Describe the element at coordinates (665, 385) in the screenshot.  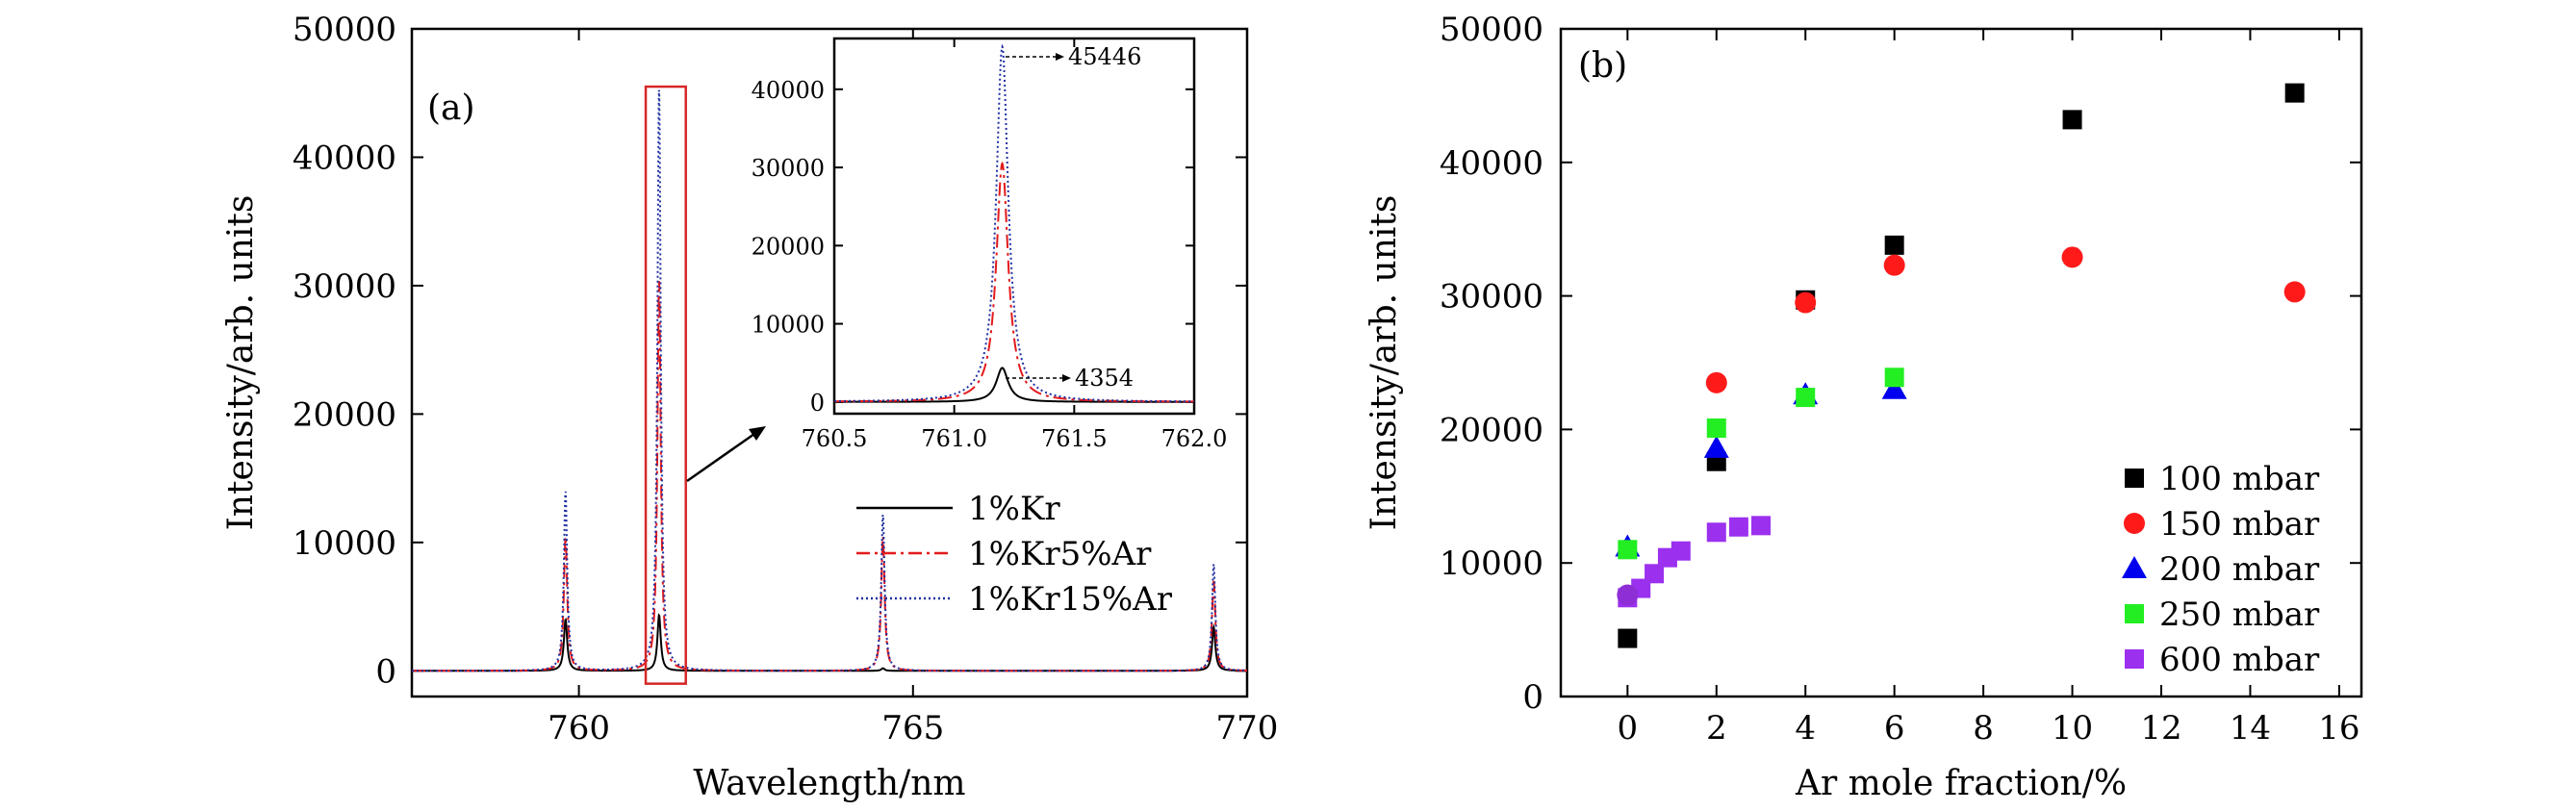
I see `highlight-box` at that location.